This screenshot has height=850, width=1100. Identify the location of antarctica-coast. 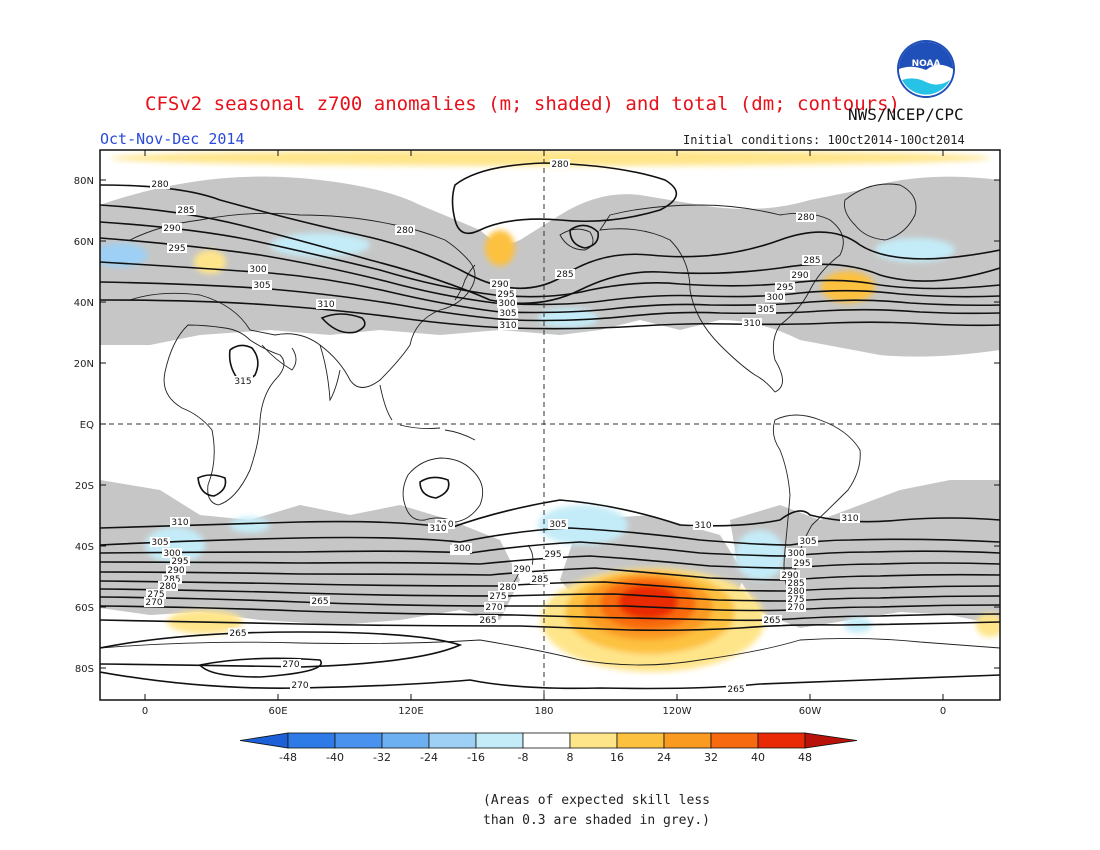
(550, 651).